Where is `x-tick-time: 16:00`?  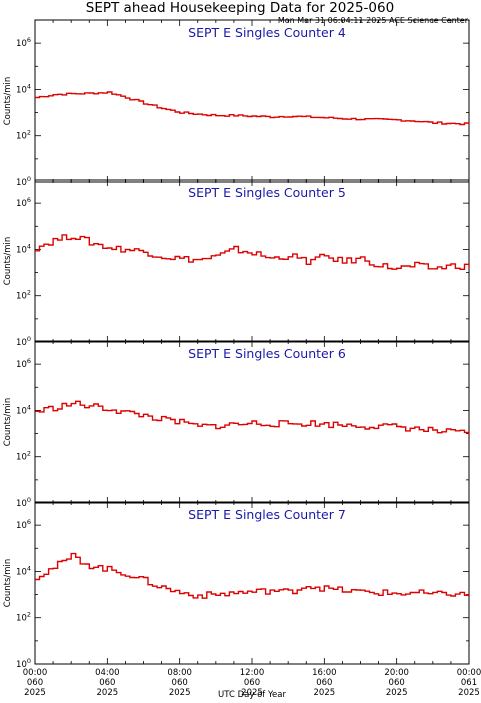
x-tick-time: 16:00 is located at coordinates (324, 673).